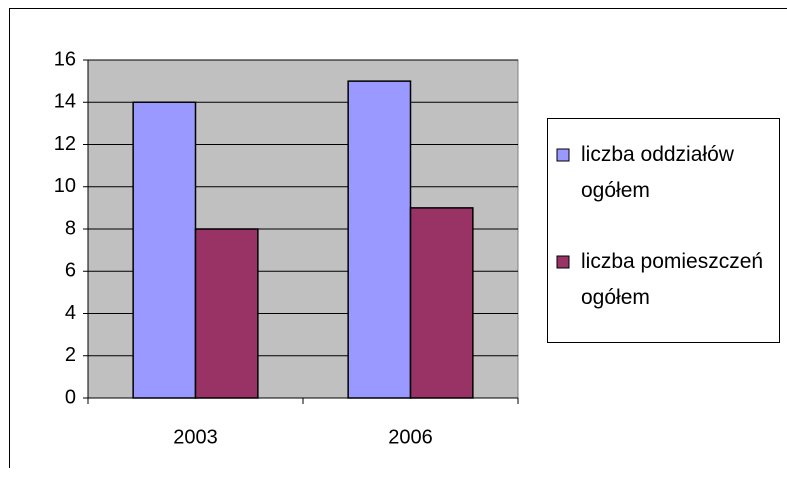  I want to click on legend-box, so click(663, 230).